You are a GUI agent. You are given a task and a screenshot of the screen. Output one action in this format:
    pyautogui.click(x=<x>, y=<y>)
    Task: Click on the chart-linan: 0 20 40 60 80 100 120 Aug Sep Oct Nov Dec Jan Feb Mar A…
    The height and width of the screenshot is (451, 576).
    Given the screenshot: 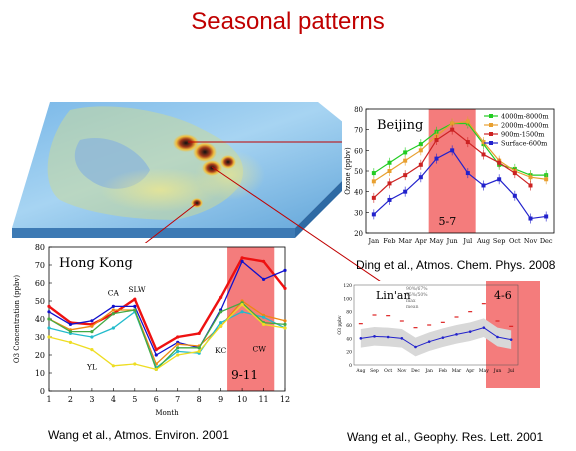 What is the action you would take?
    pyautogui.click(x=438, y=334)
    